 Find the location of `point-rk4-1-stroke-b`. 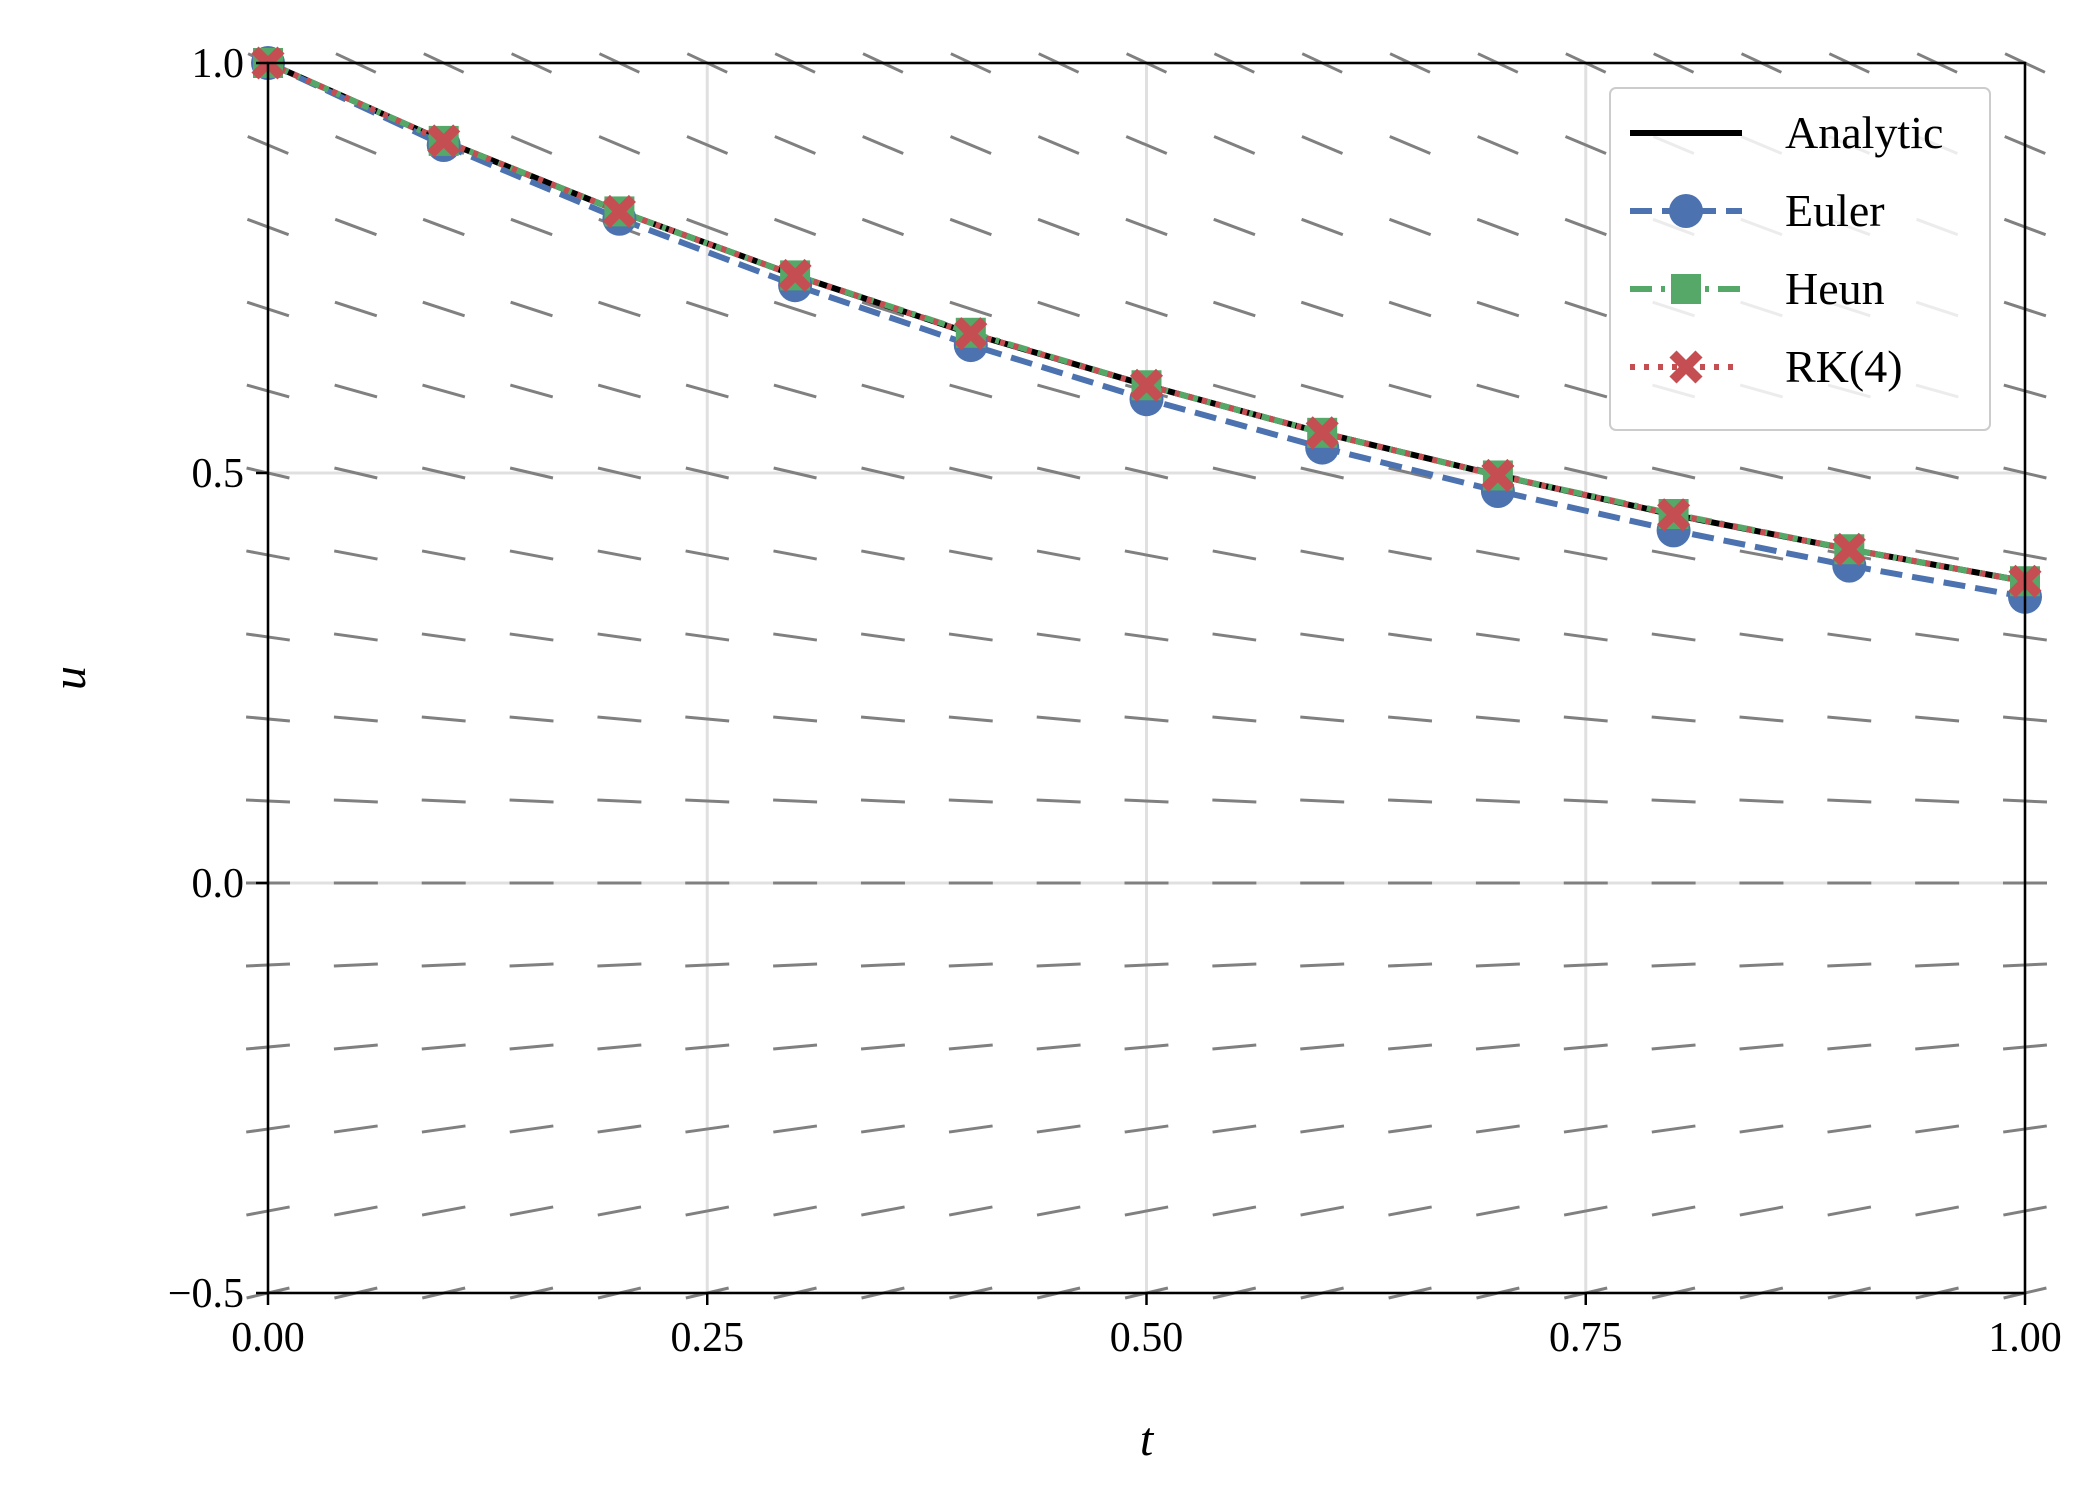

point-rk4-1-stroke-b is located at coordinates (444, 141).